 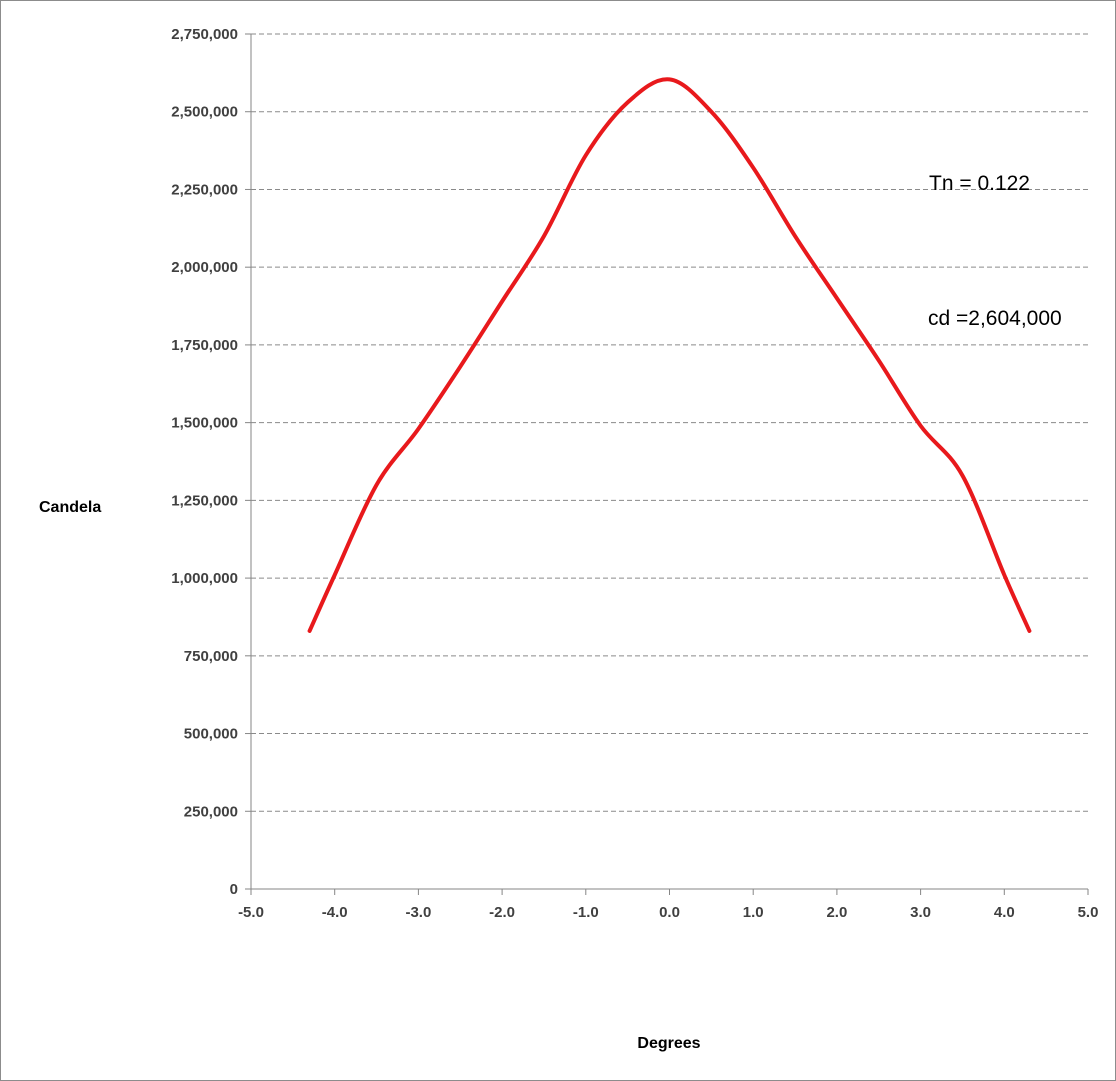 I want to click on x-tick-label: -2.0, so click(x=502, y=912).